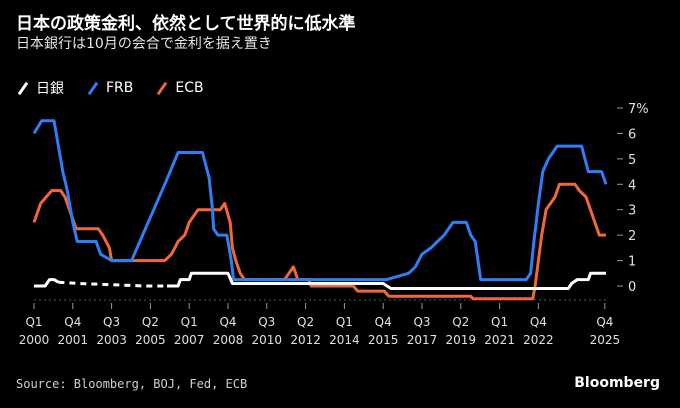 Image resolution: width=680 pixels, height=408 pixels. What do you see at coordinates (605, 340) in the screenshot?
I see `x-tick-year-label: 2025` at bounding box center [605, 340].